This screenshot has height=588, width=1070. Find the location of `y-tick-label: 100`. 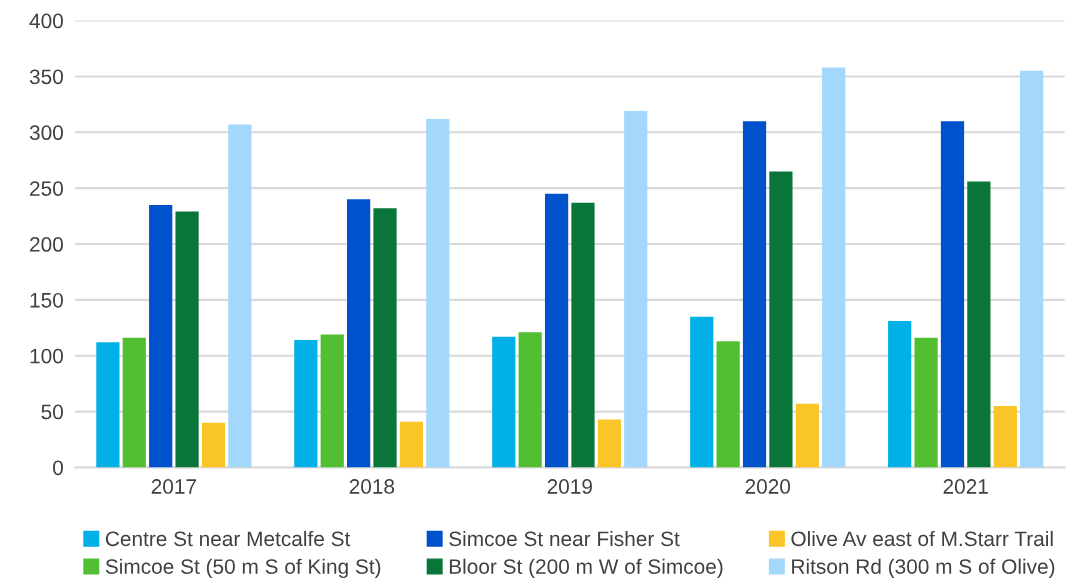

y-tick-label: 100 is located at coordinates (46, 356).